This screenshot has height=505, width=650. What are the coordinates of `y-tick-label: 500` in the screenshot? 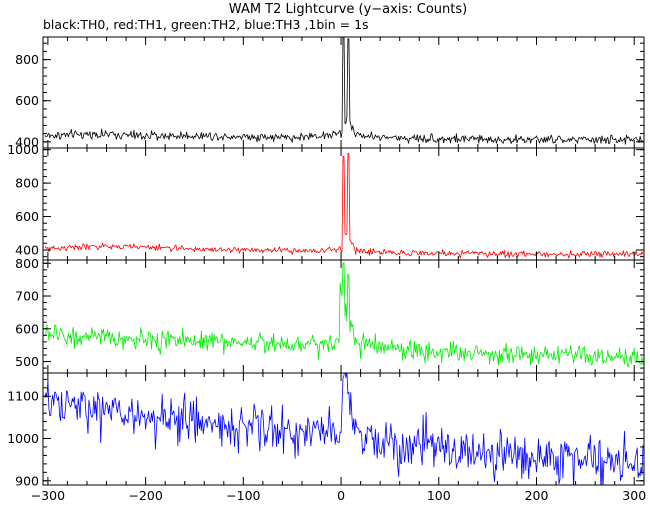 It's located at (27, 361).